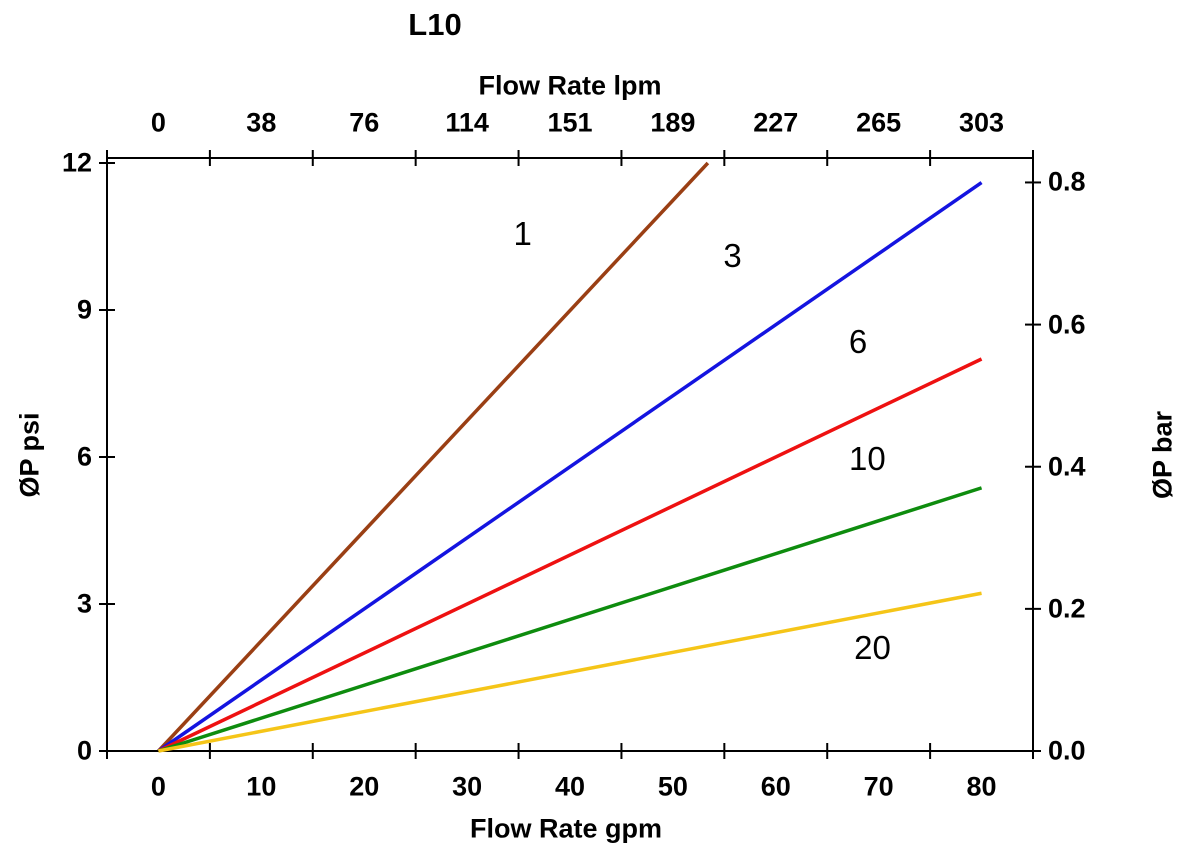 The image size is (1194, 852). What do you see at coordinates (1067, 466) in the screenshot?
I see `right-axis-tick-label: 0.4` at bounding box center [1067, 466].